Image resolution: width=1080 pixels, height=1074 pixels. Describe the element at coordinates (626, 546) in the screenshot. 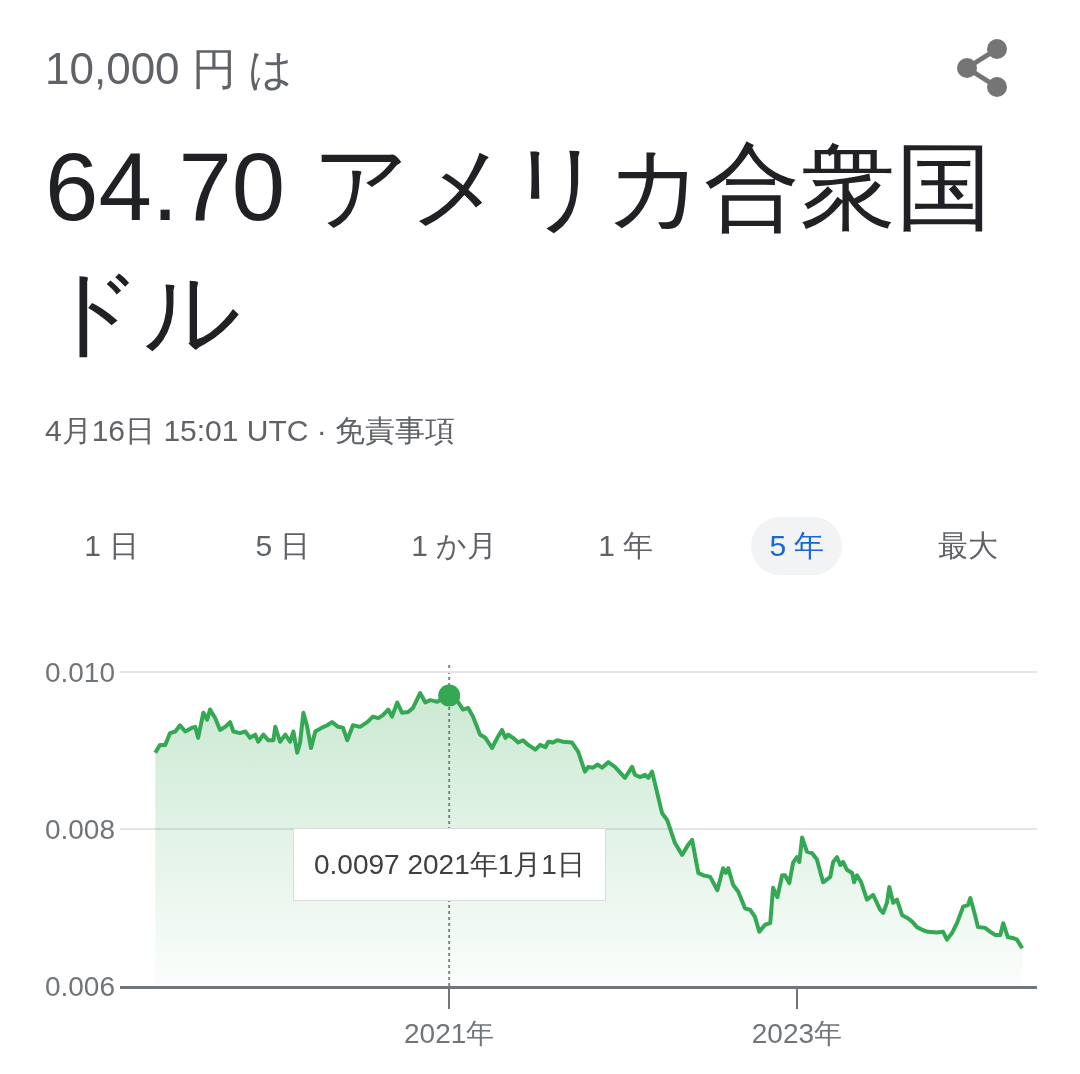

I see `text: 1 年` at that location.